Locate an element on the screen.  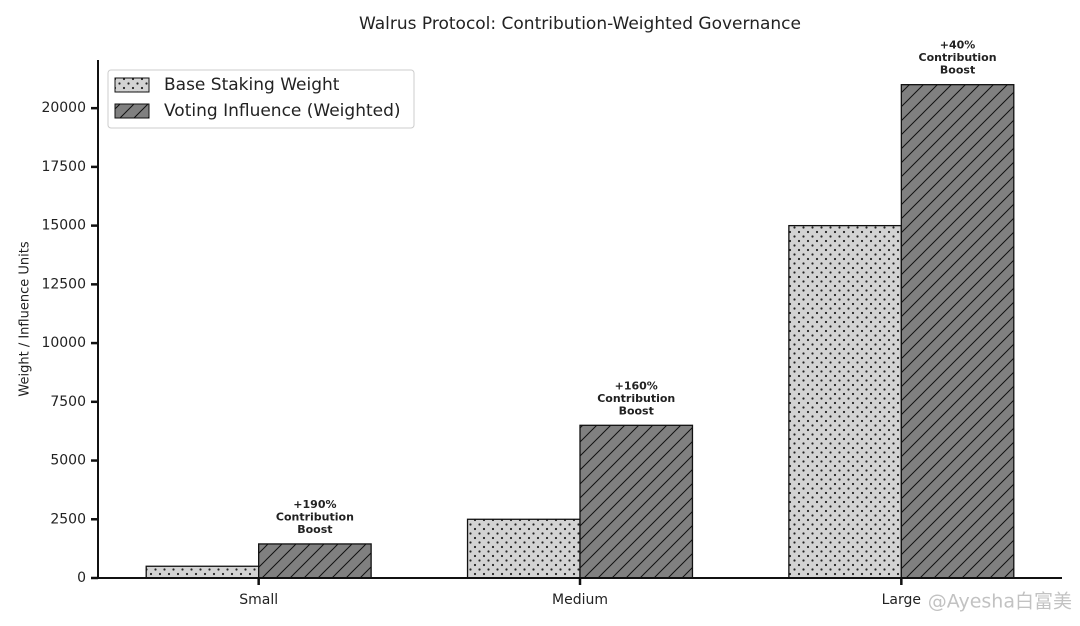
watermark: @Ayesha白富美 is located at coordinates (1000, 602).